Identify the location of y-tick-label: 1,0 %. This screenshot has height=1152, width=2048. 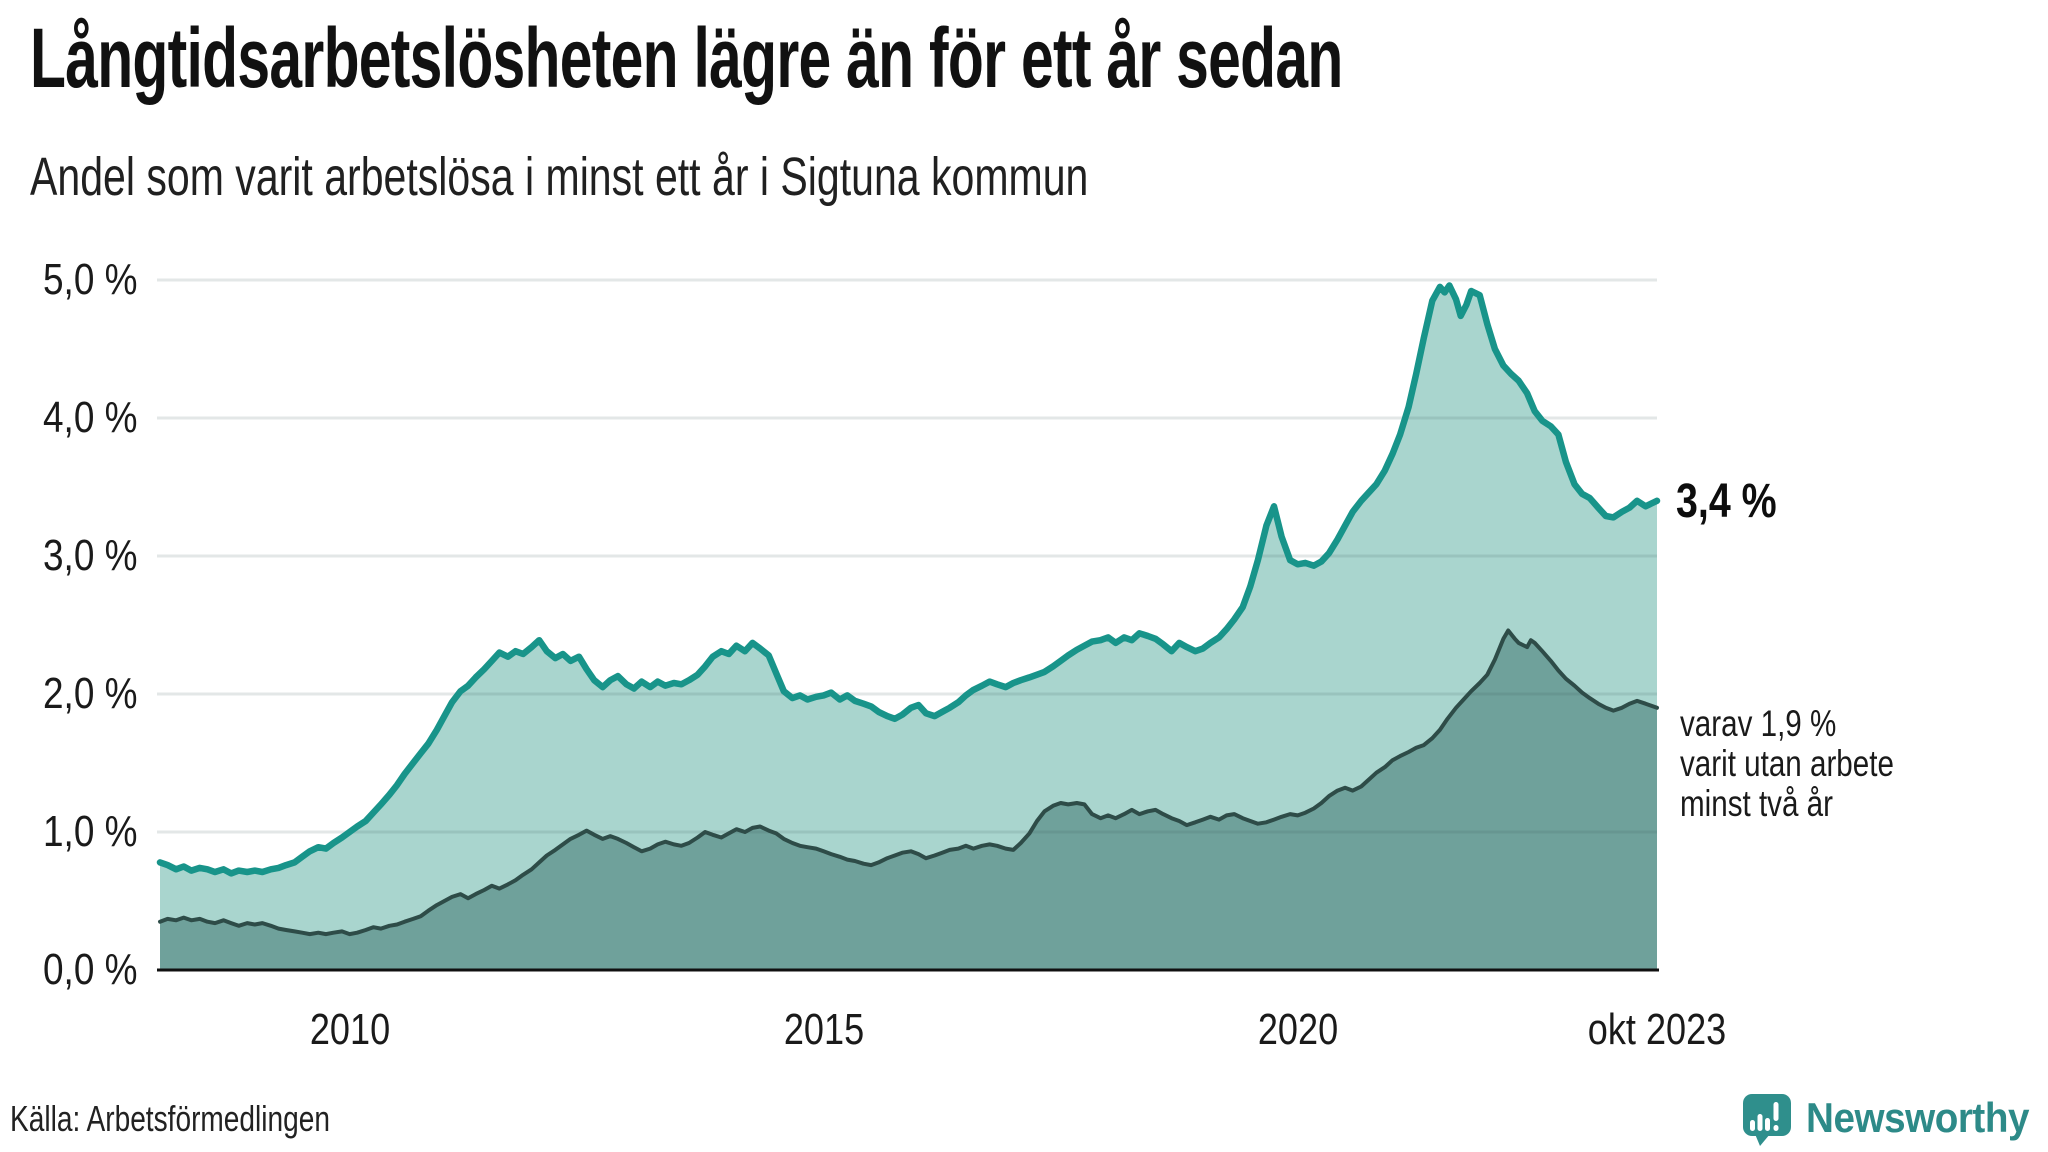
(90, 831).